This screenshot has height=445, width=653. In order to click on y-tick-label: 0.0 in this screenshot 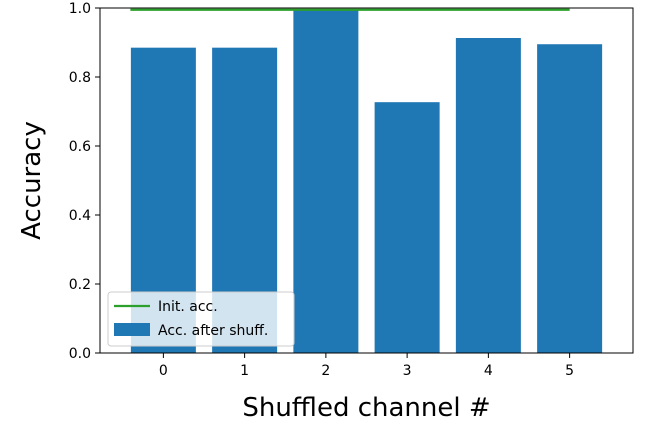, I will do `click(80, 354)`.